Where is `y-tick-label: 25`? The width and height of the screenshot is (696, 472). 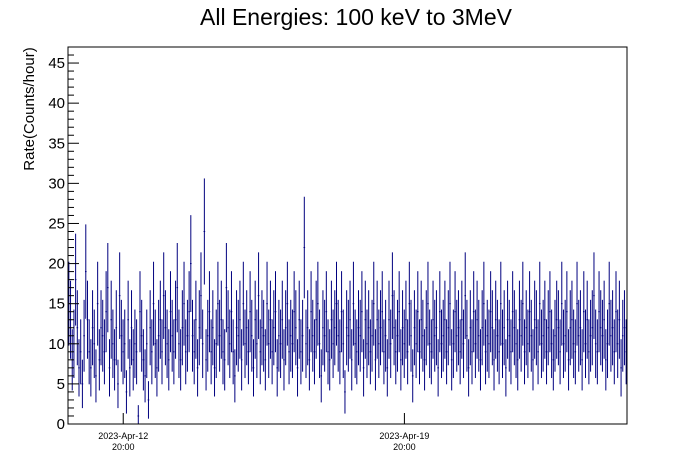
y-tick-label: 25 is located at coordinates (56, 223).